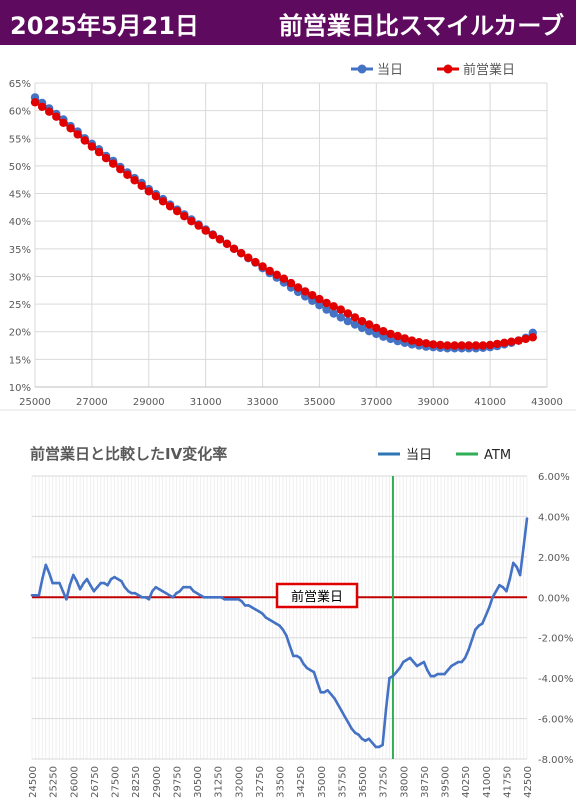 The image size is (576, 802). What do you see at coordinates (177, 782) in the screenshot?
I see `iv-x-tick-label: 29750` at bounding box center [177, 782].